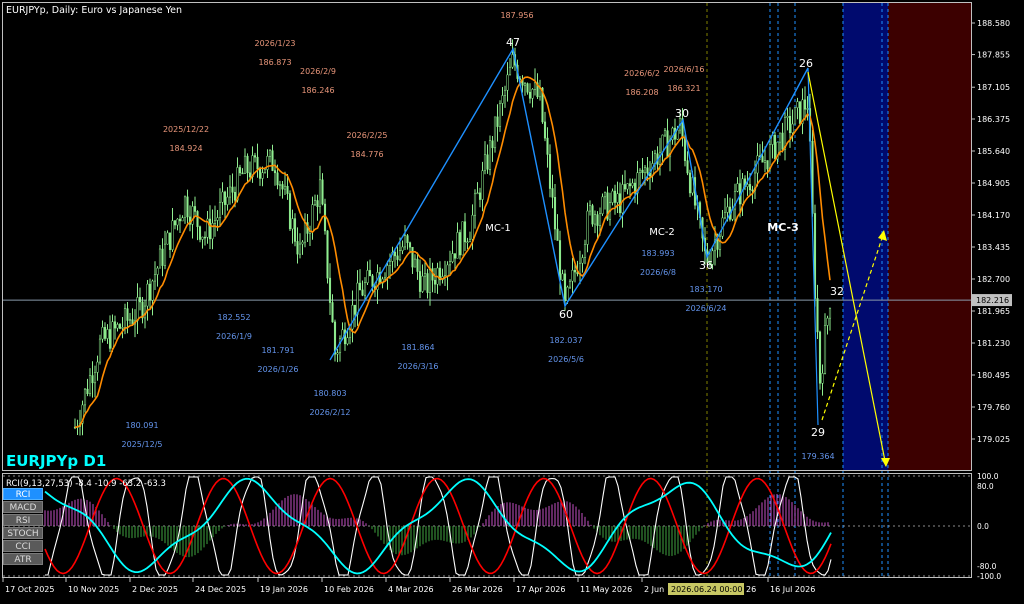 Image resolution: width=1024 pixels, height=604 pixels. What do you see at coordinates (23, 507) in the screenshot?
I see `indicator-button-macd: MACD` at bounding box center [23, 507].